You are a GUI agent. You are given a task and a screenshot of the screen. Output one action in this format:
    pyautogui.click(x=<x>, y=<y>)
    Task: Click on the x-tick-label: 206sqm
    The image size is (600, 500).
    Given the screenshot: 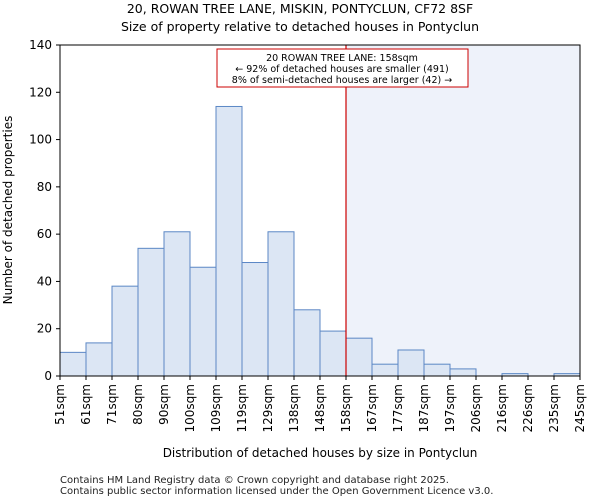 What is the action you would take?
    pyautogui.click(x=476, y=408)
    